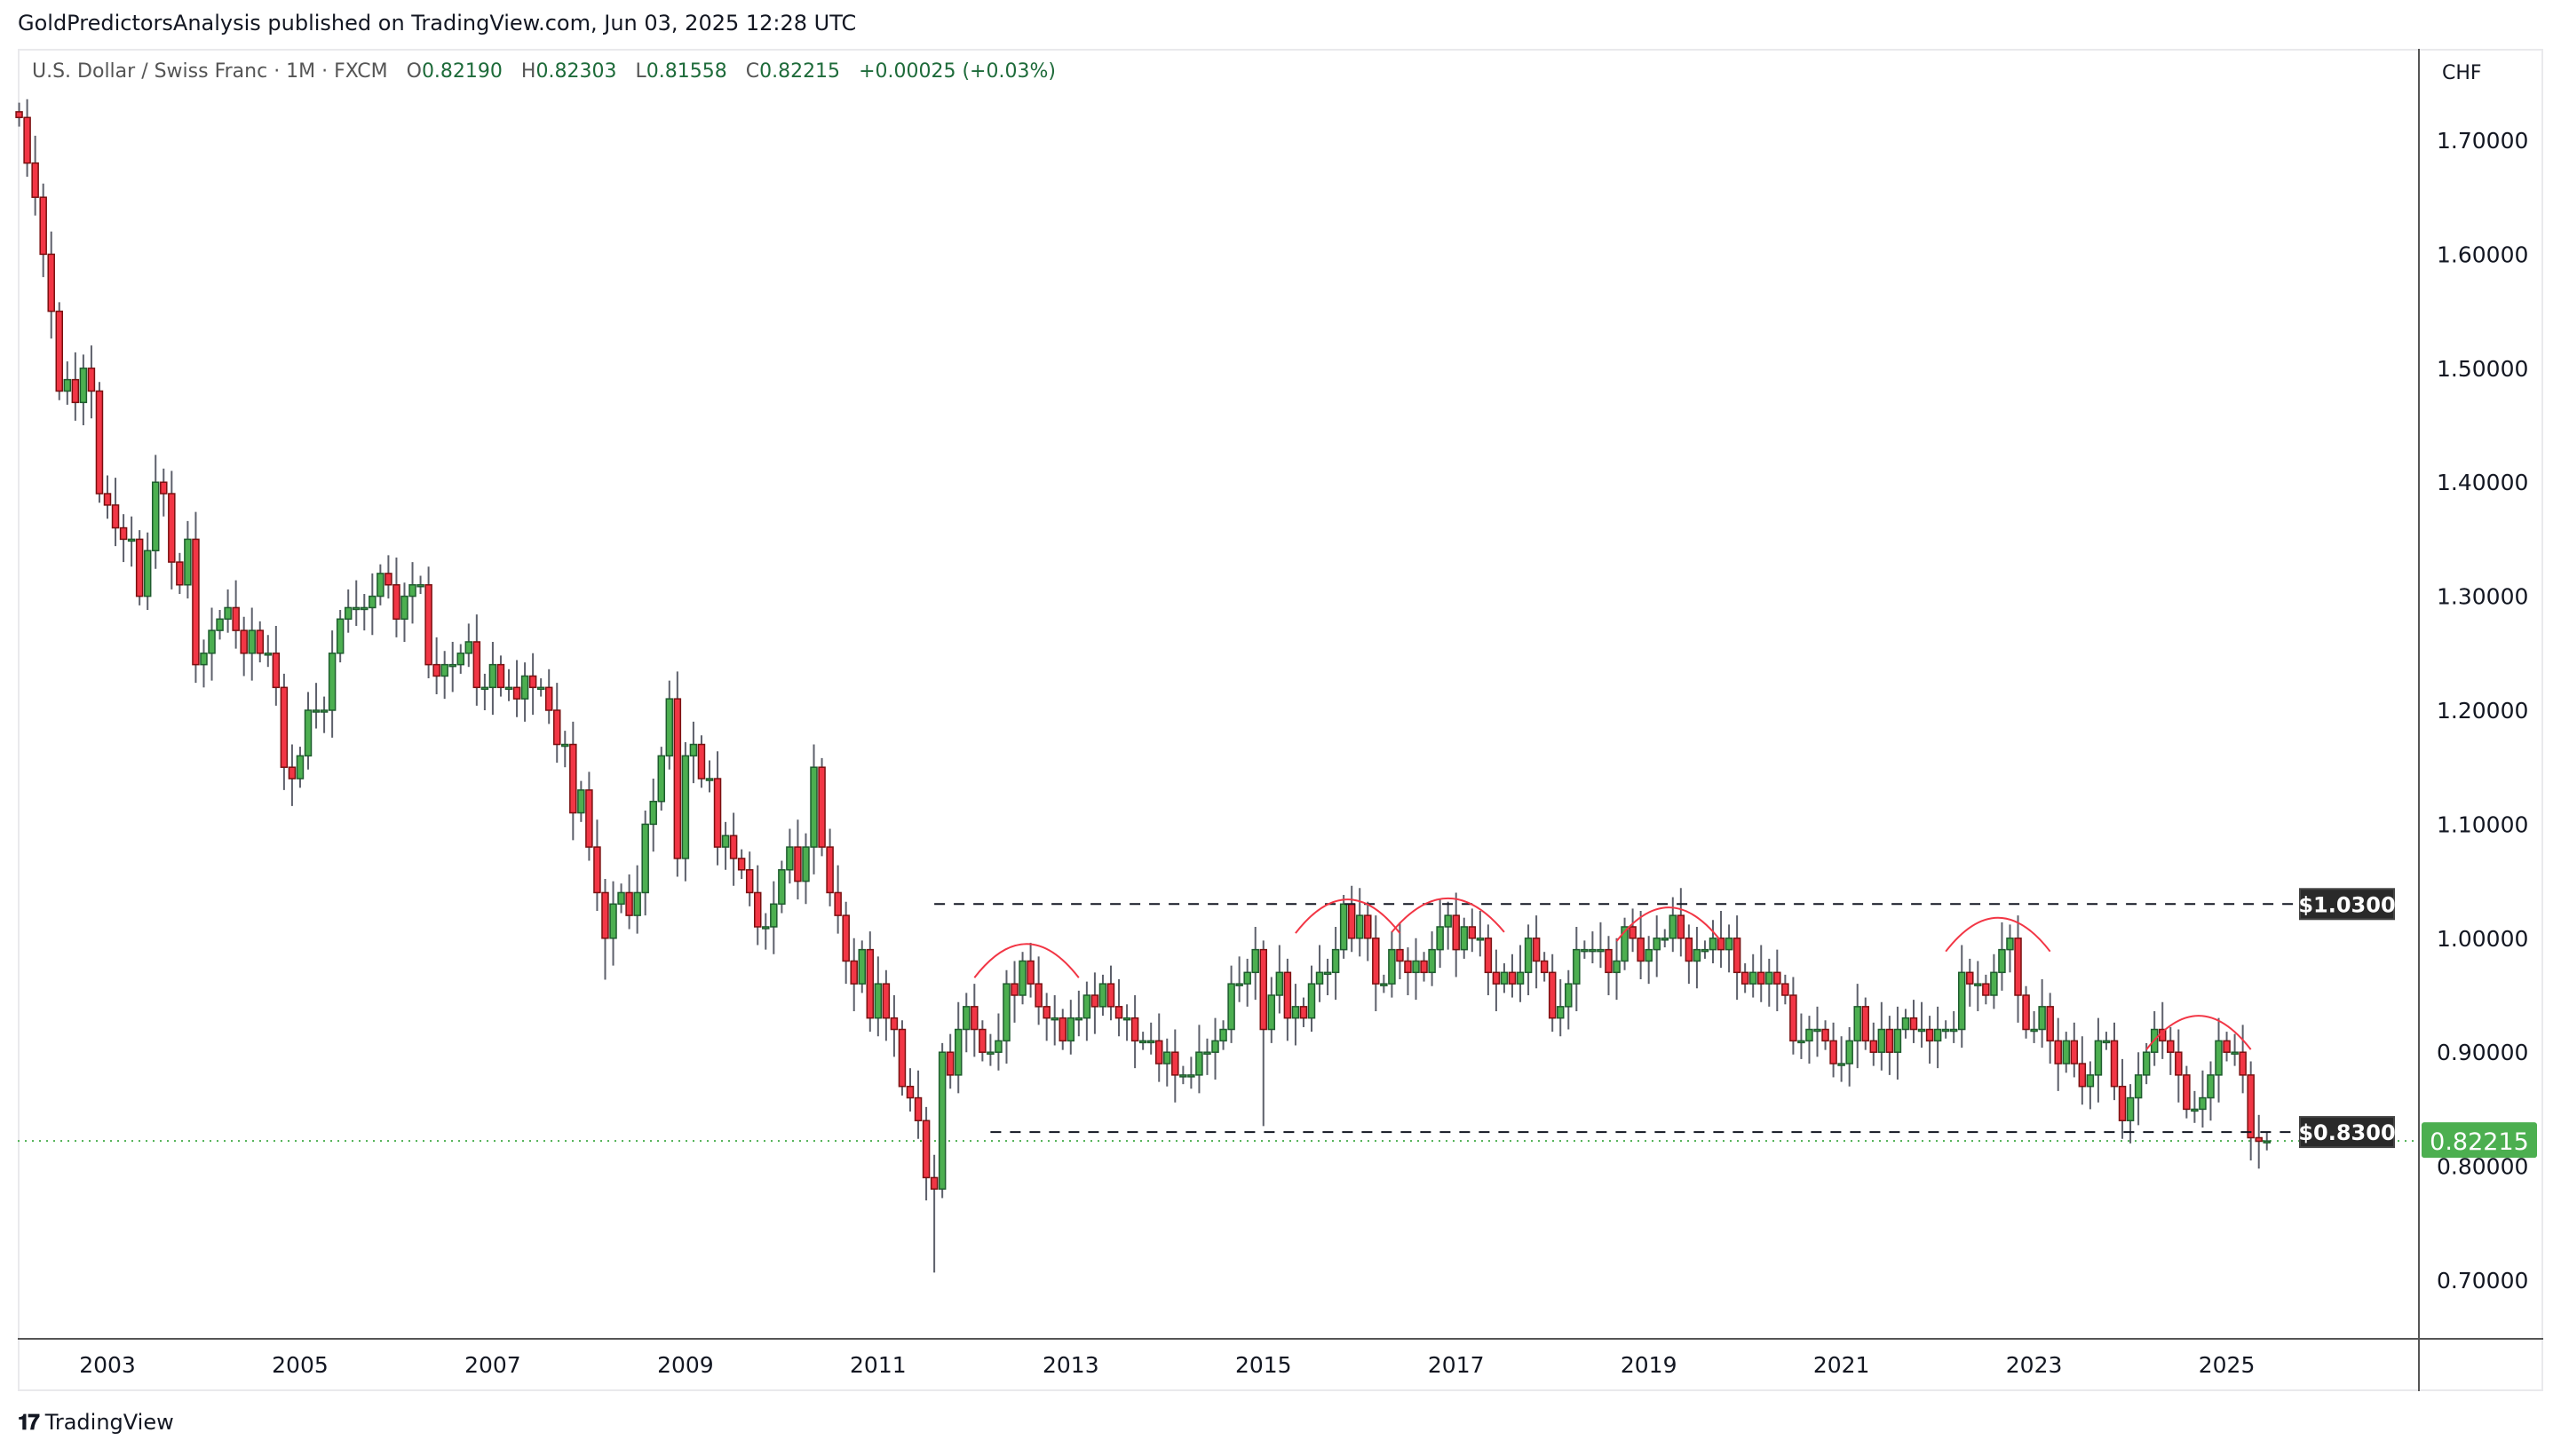 This screenshot has height=1456, width=2561. I want to click on y-tick-label: 0.80000, so click(2483, 1167).